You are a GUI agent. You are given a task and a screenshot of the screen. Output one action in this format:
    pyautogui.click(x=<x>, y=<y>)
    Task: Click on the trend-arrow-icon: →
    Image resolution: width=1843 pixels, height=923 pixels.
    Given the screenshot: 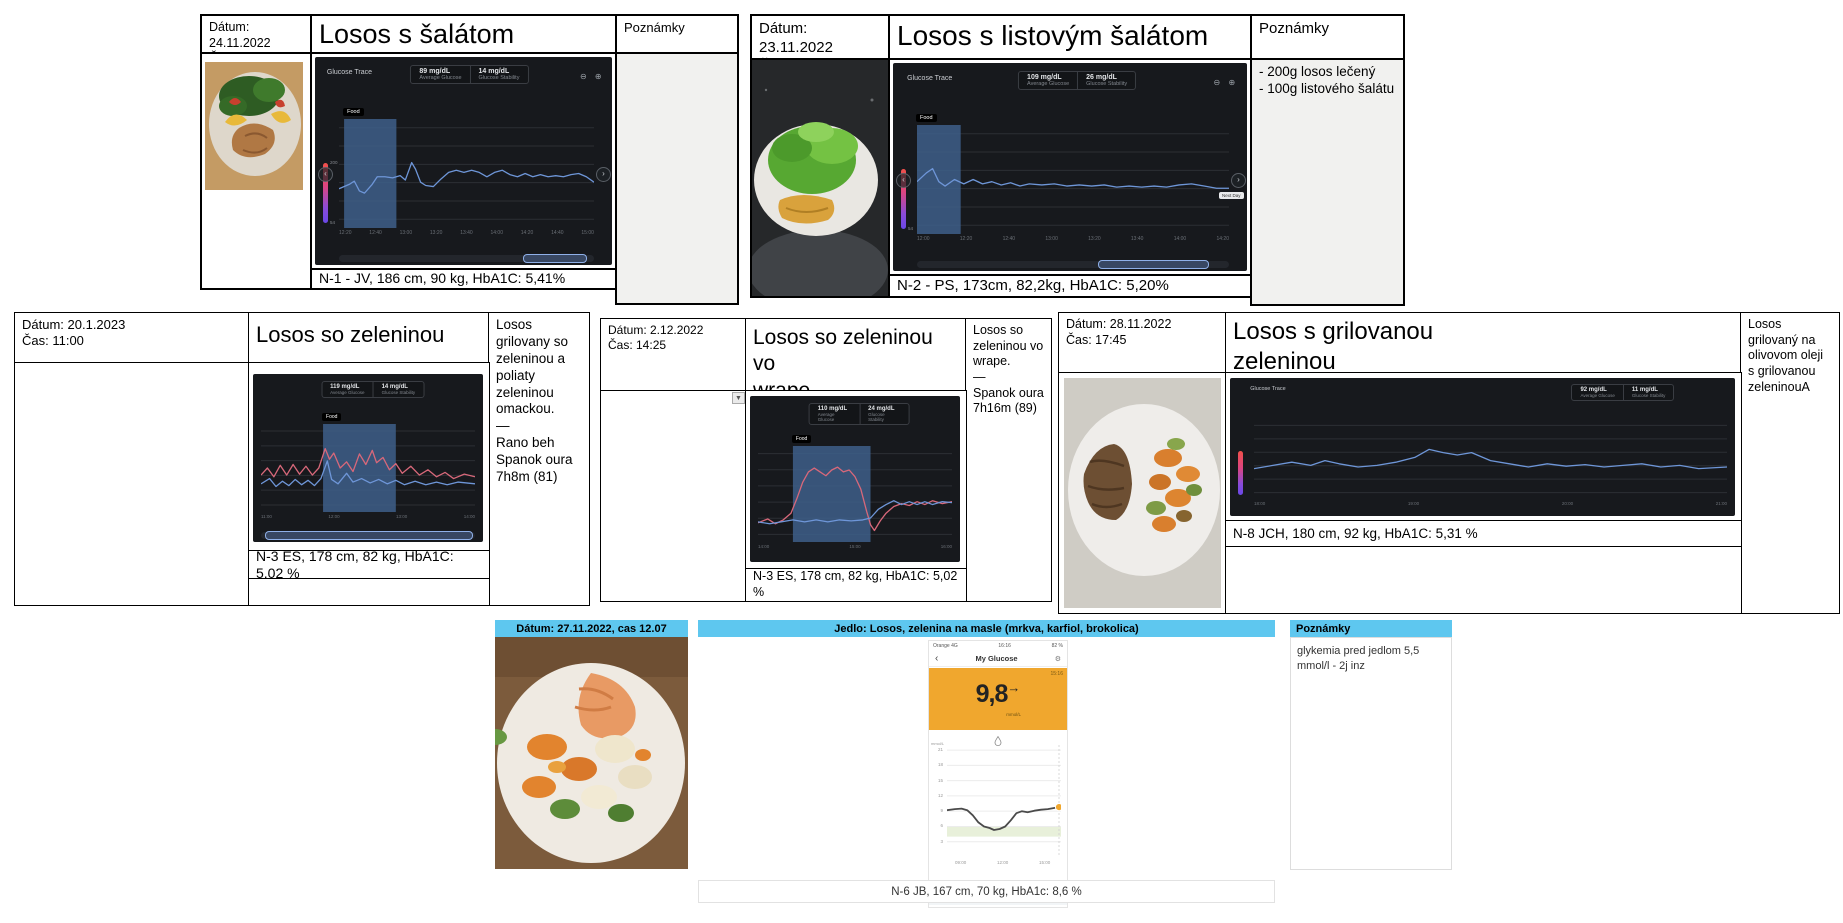 What is the action you would take?
    pyautogui.click(x=1014, y=687)
    